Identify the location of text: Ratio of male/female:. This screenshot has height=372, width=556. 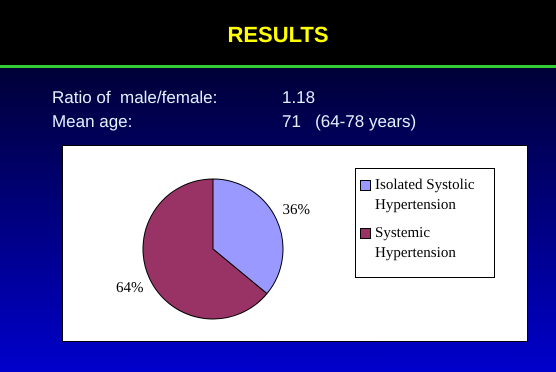
(135, 98).